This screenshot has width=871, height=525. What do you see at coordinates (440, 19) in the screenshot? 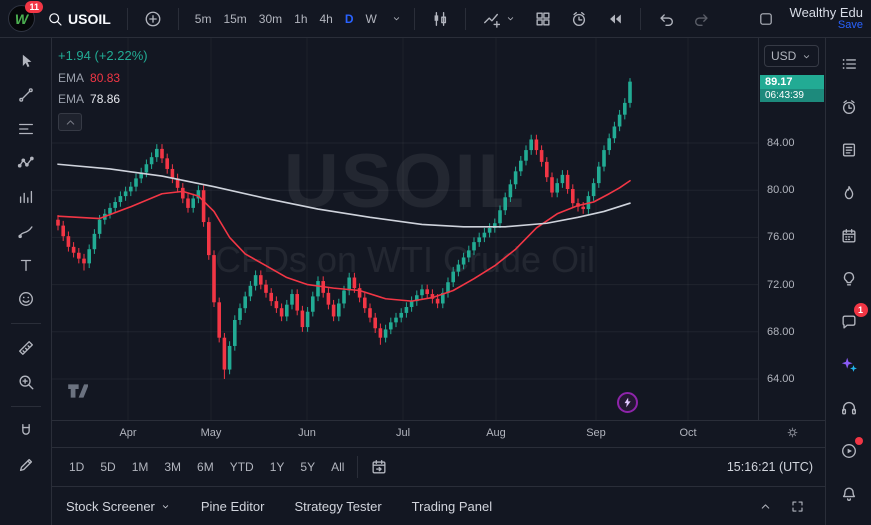
I see `chart-type-button` at bounding box center [440, 19].